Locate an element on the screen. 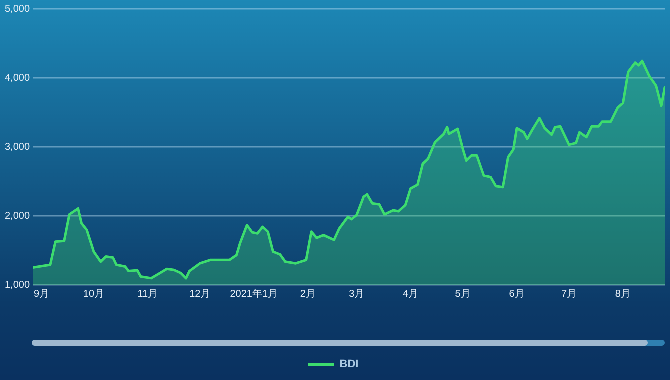 The width and height of the screenshot is (670, 380). y-tick-label: 2,000 is located at coordinates (17, 216).